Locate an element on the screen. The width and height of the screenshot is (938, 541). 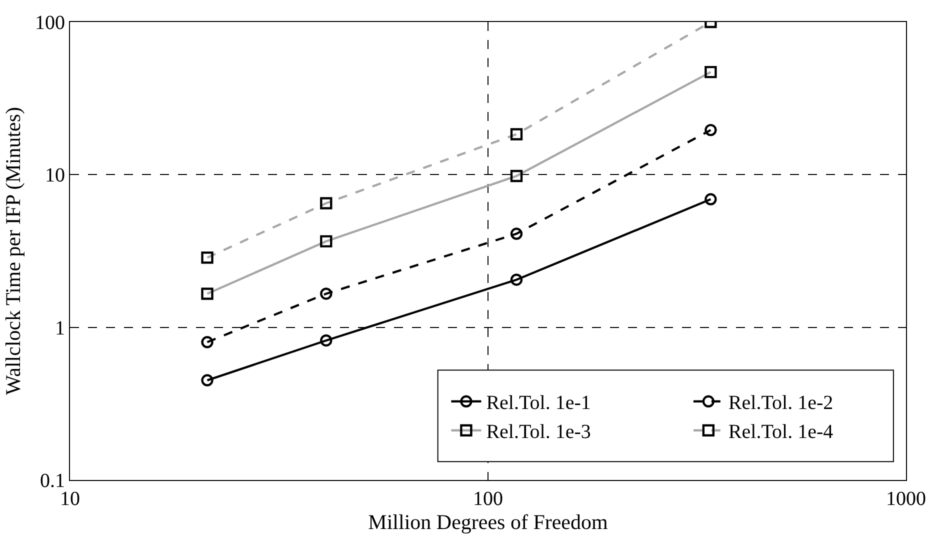
y-tick-label: 10 is located at coordinates (55, 175).